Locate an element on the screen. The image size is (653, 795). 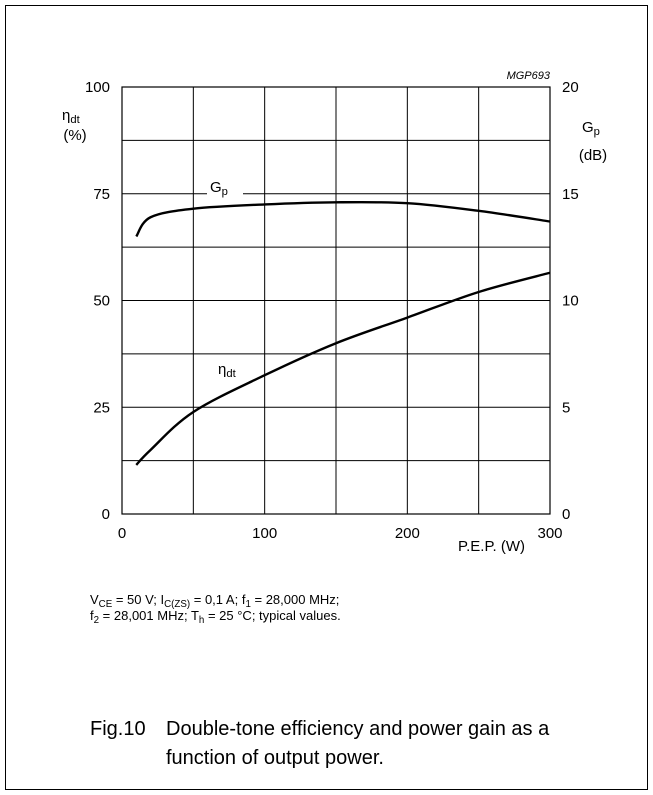
y2-axis-label: Gp is located at coordinates (591, 128).